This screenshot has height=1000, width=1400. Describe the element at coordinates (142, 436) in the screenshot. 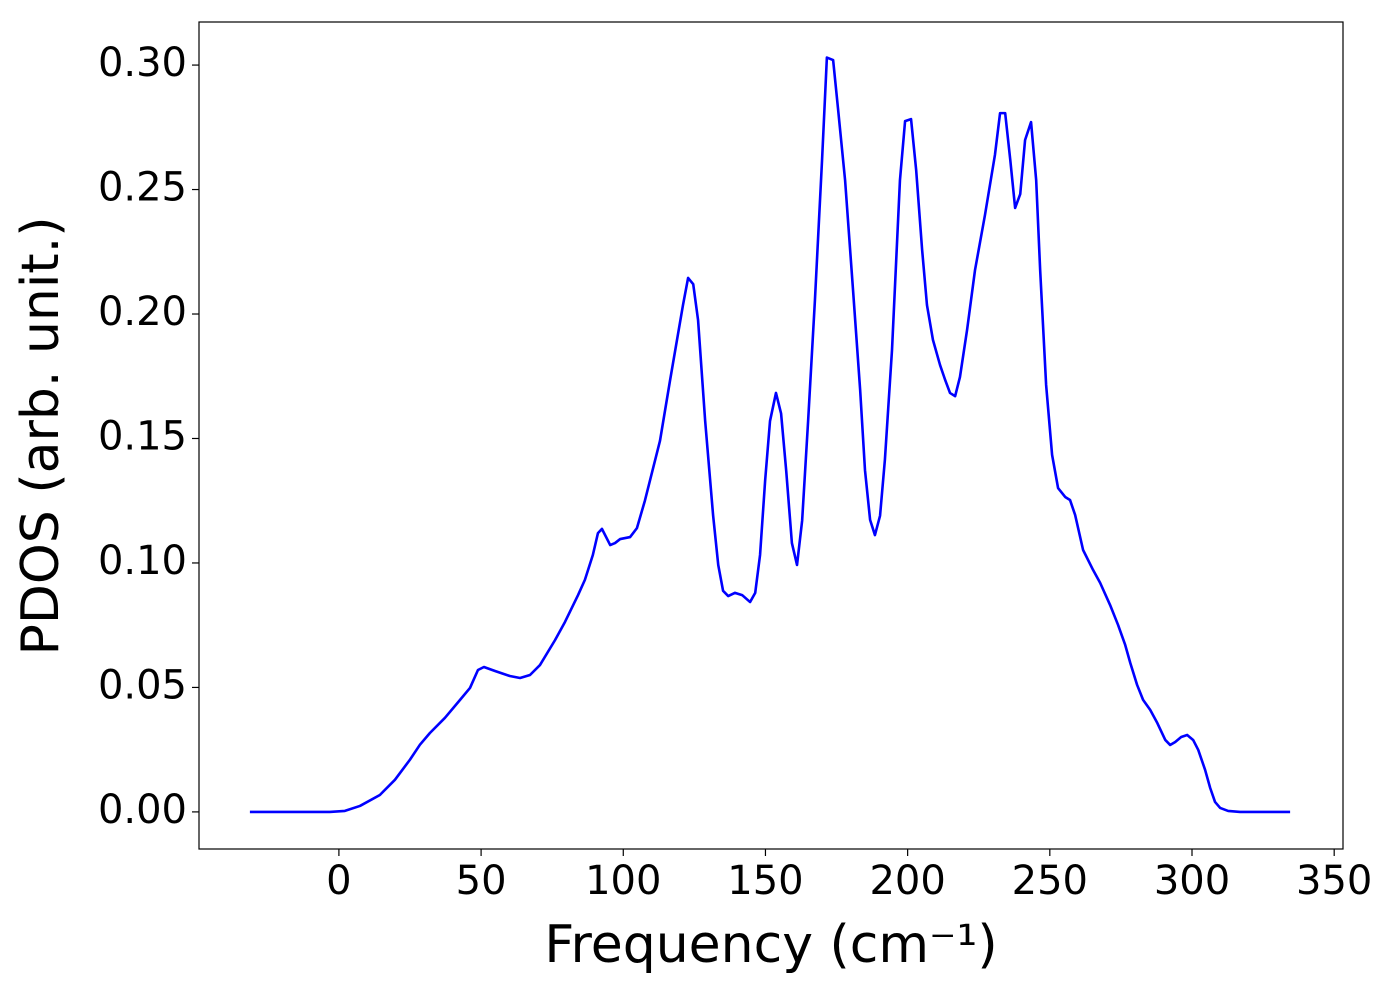

I see `y-tick-label: 0.15` at that location.